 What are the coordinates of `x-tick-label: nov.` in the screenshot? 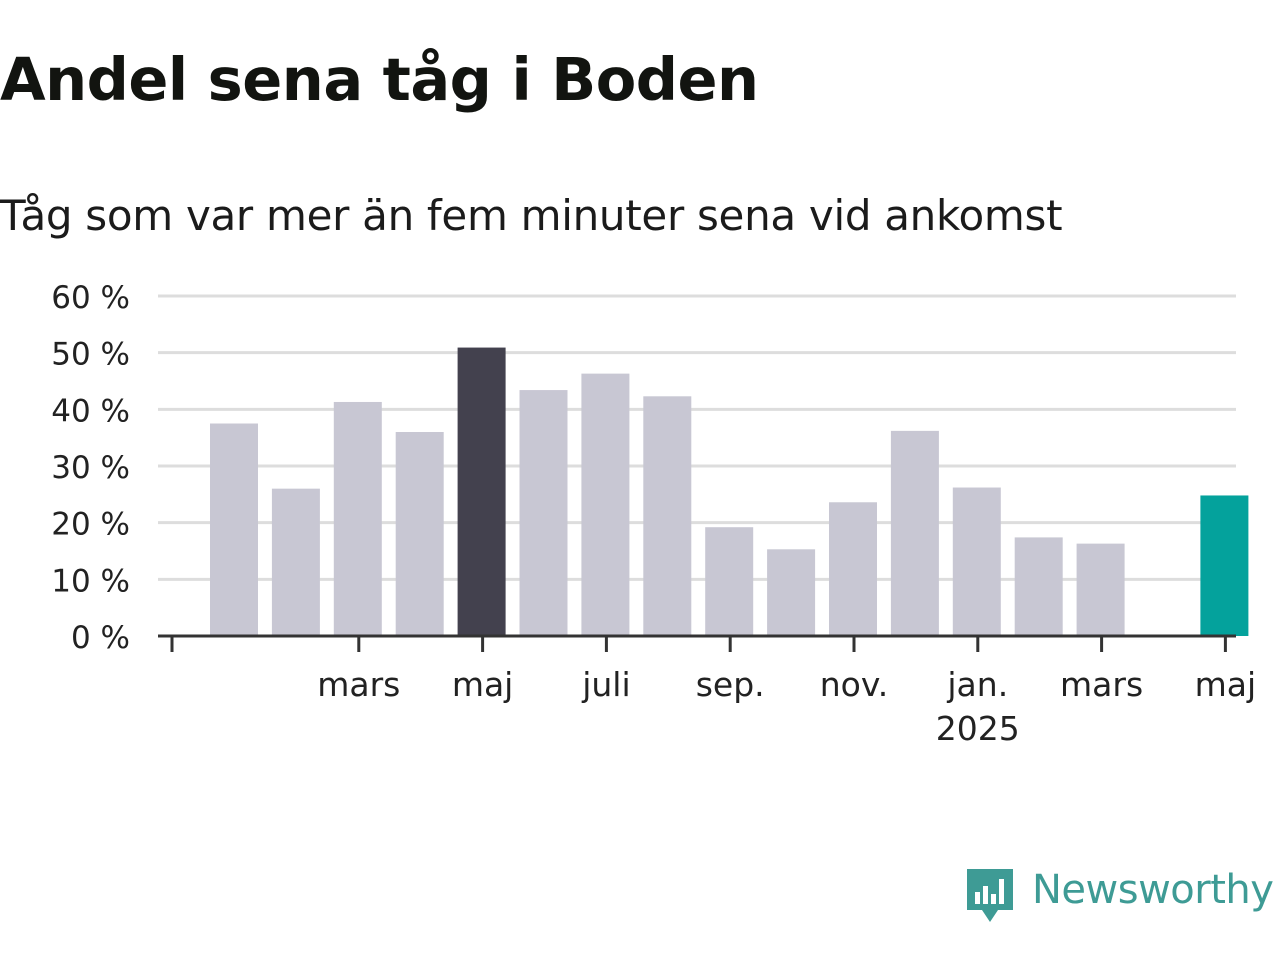 It's located at (854, 684).